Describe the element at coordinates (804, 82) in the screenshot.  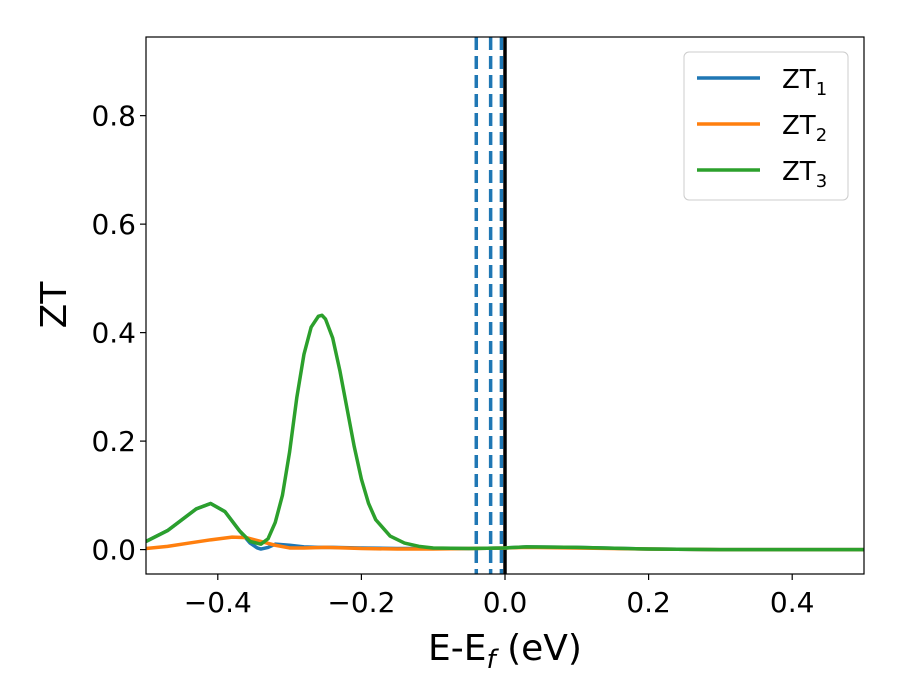
I see `legend-label-zt1: ZT1` at that location.